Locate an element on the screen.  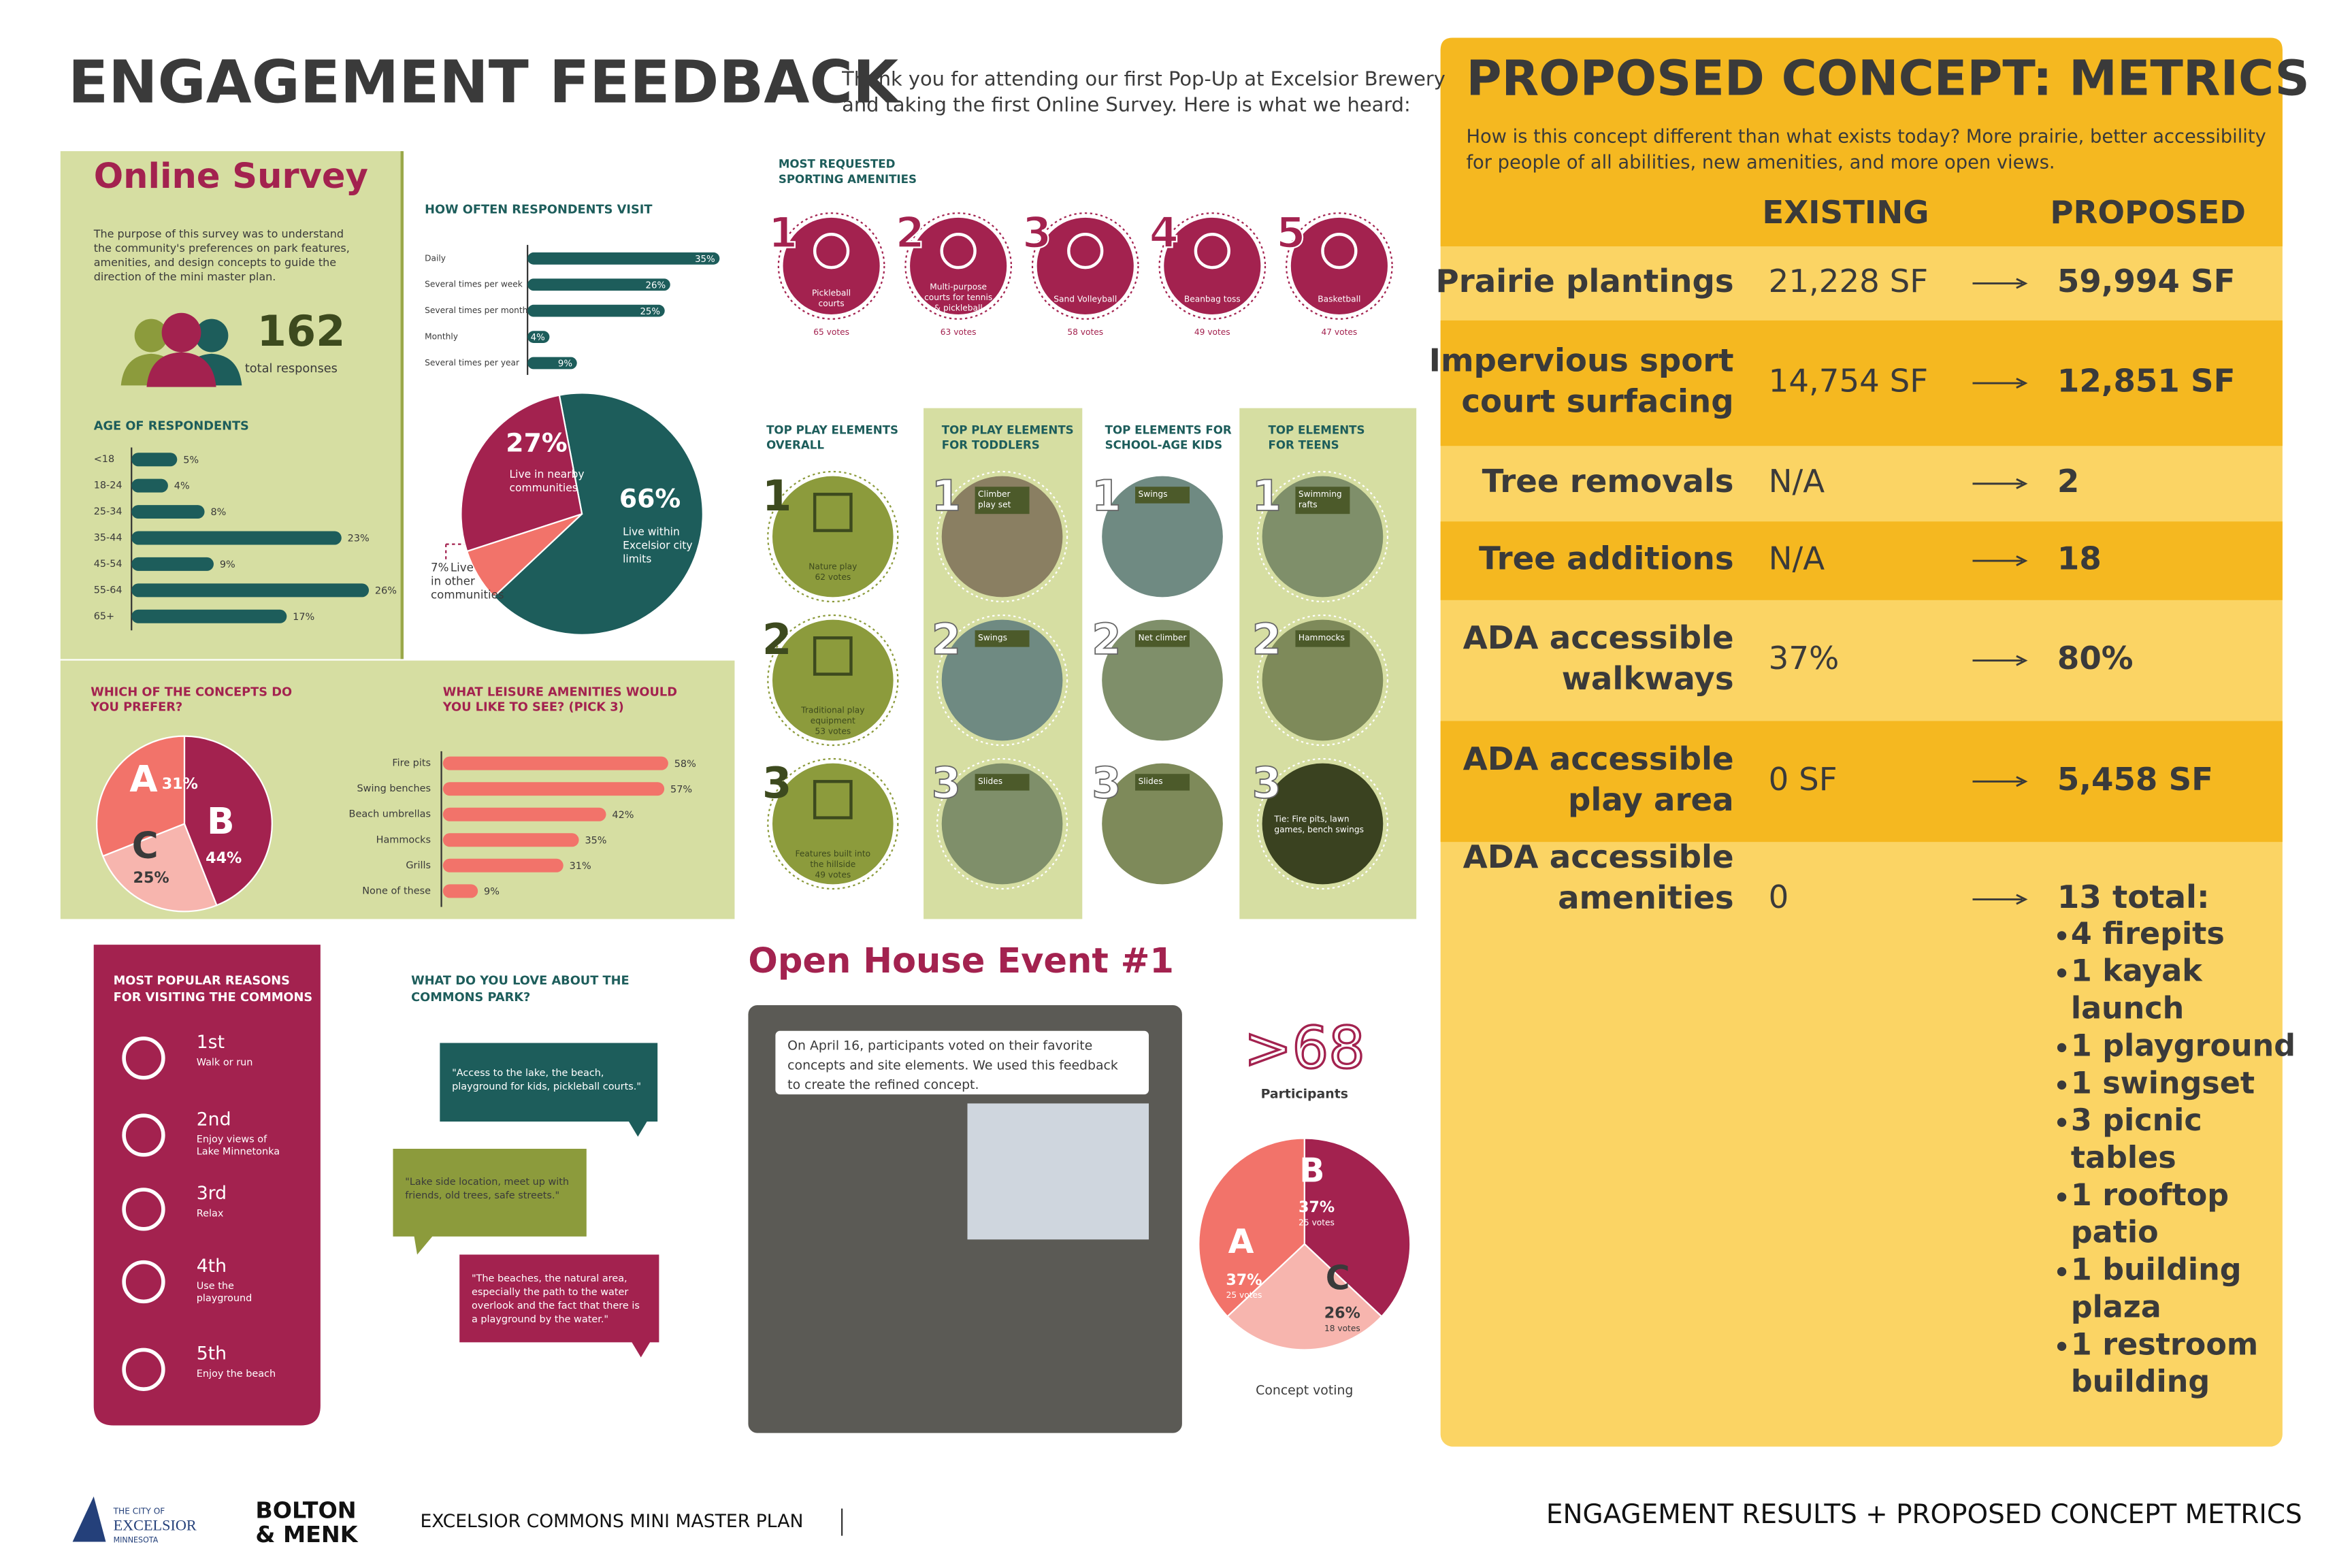
reason-label: Walk or run is located at coordinates (225, 1063).